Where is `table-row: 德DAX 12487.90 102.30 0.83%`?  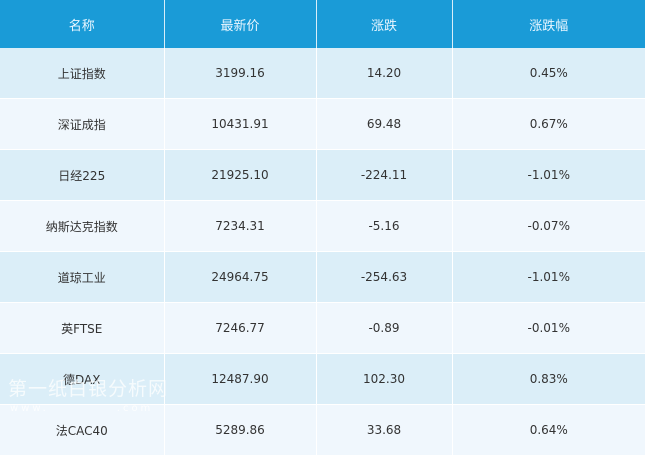
table-row: 德DAX 12487.90 102.30 0.83% is located at coordinates (322, 379).